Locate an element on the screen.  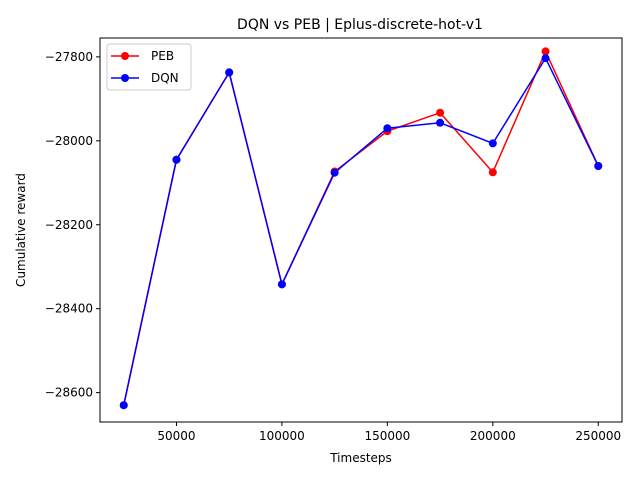
x-tick-label: 250000 is located at coordinates (598, 436).